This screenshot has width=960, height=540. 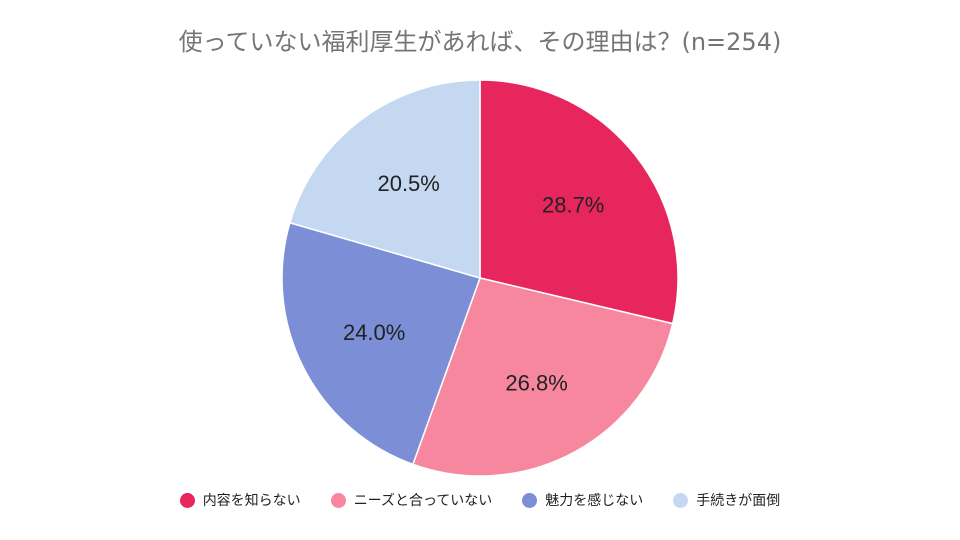 What do you see at coordinates (536, 382) in the screenshot?
I see `slice-label-2: 26.8%` at bounding box center [536, 382].